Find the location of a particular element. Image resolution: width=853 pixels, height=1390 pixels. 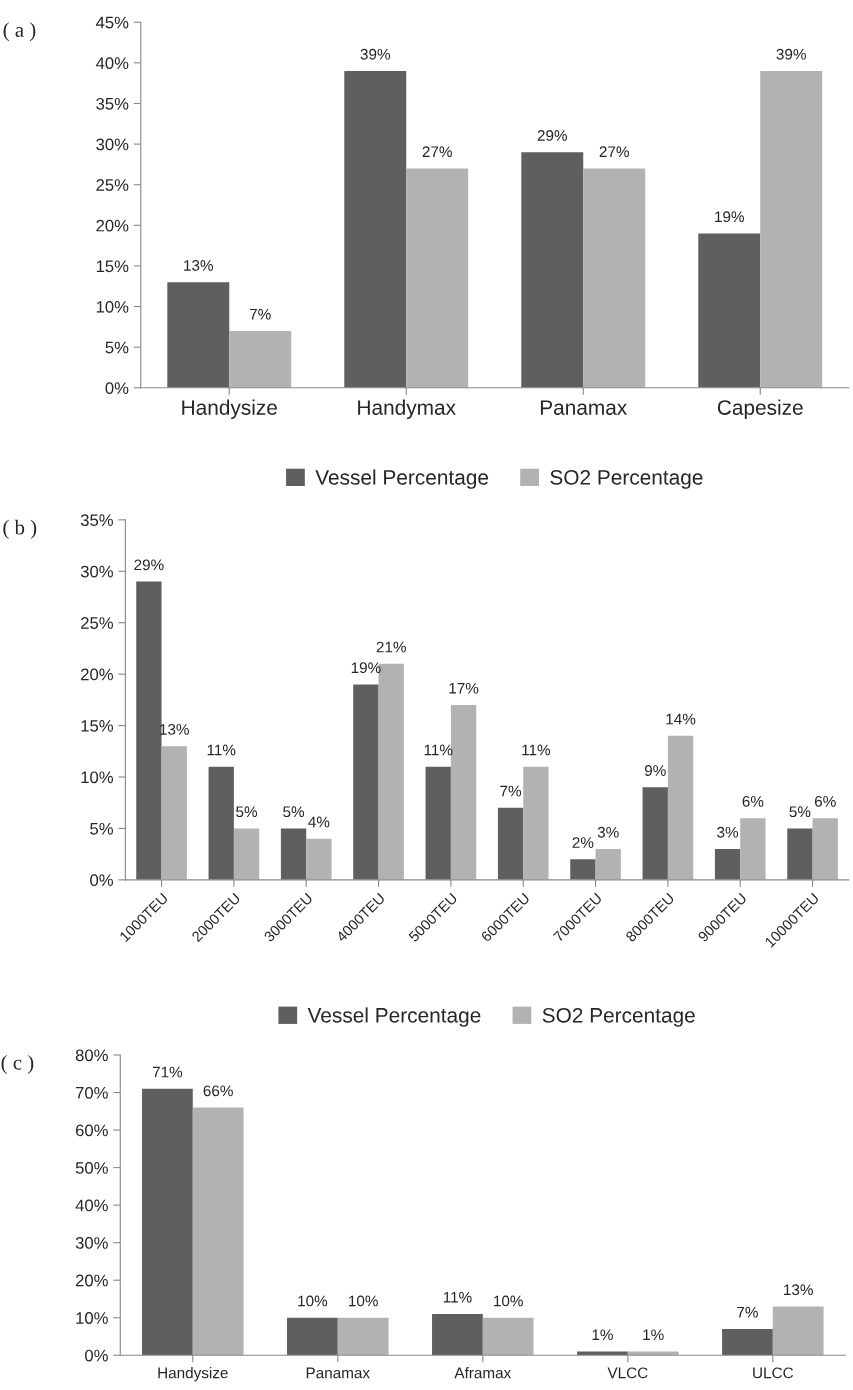

x-tick-label: Handymax is located at coordinates (407, 409).